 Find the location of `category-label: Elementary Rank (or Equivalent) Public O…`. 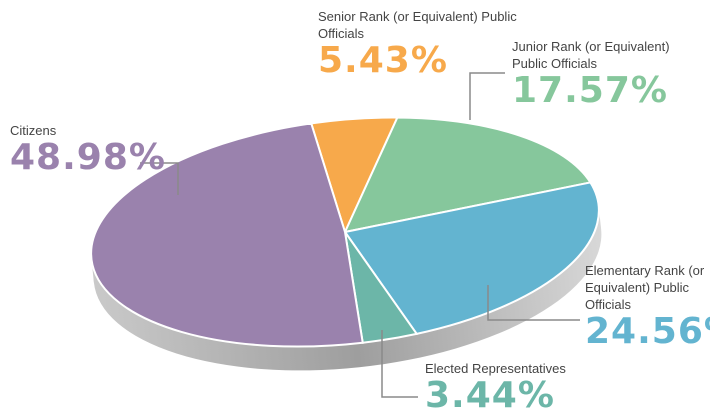

category-label: Elementary Rank (or Equivalent) Public O… is located at coordinates (645, 287).